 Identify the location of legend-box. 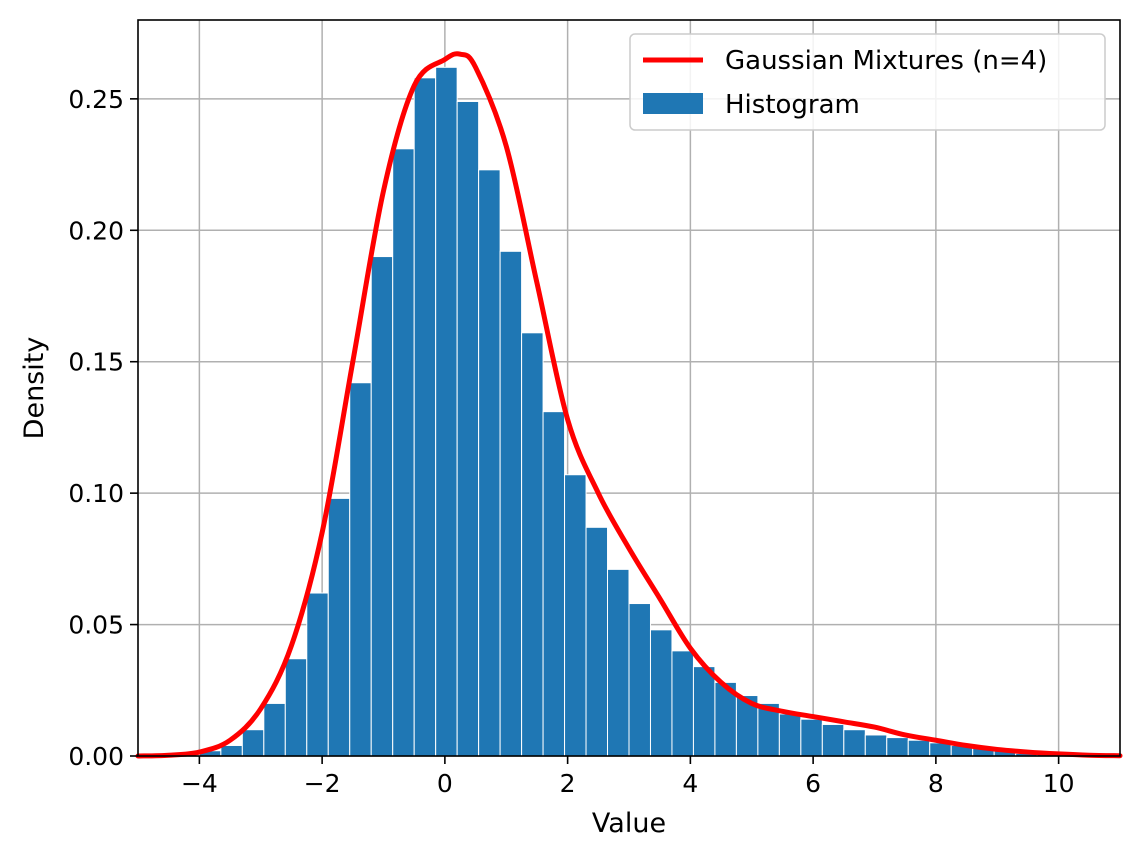
(867, 82).